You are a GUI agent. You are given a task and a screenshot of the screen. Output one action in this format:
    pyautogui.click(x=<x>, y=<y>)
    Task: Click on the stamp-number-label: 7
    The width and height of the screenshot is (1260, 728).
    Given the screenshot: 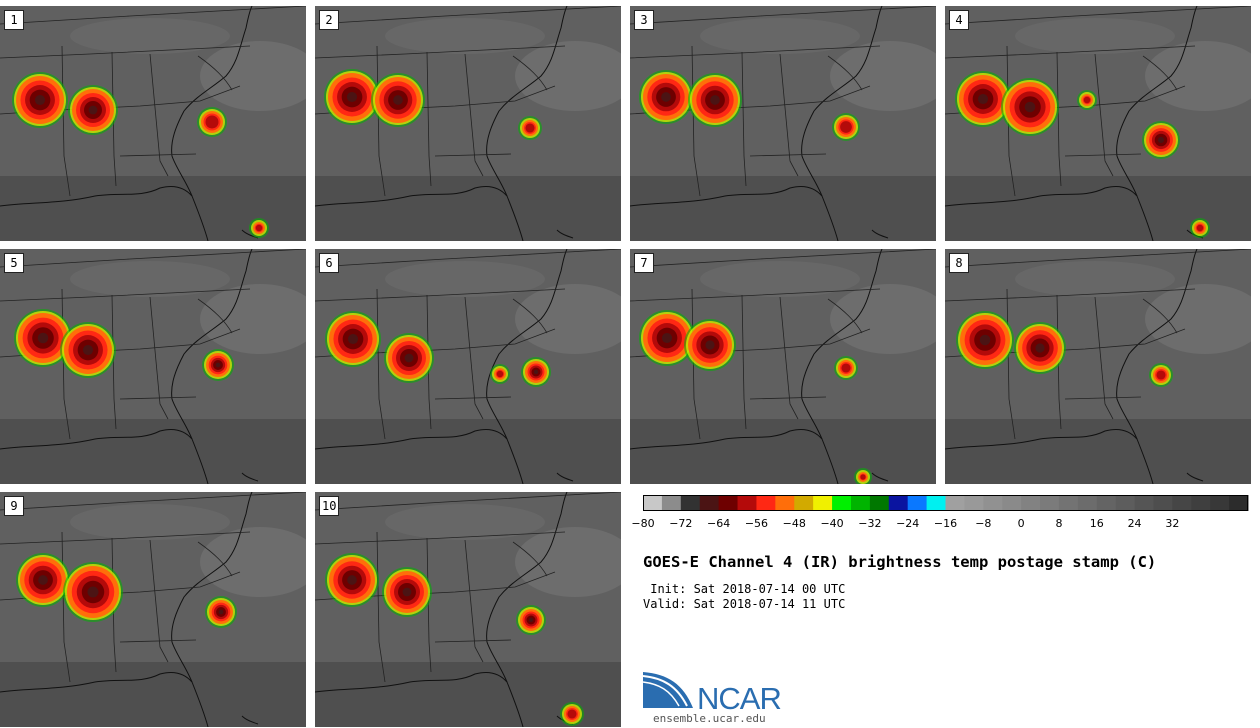 What is the action you would take?
    pyautogui.click(x=644, y=263)
    